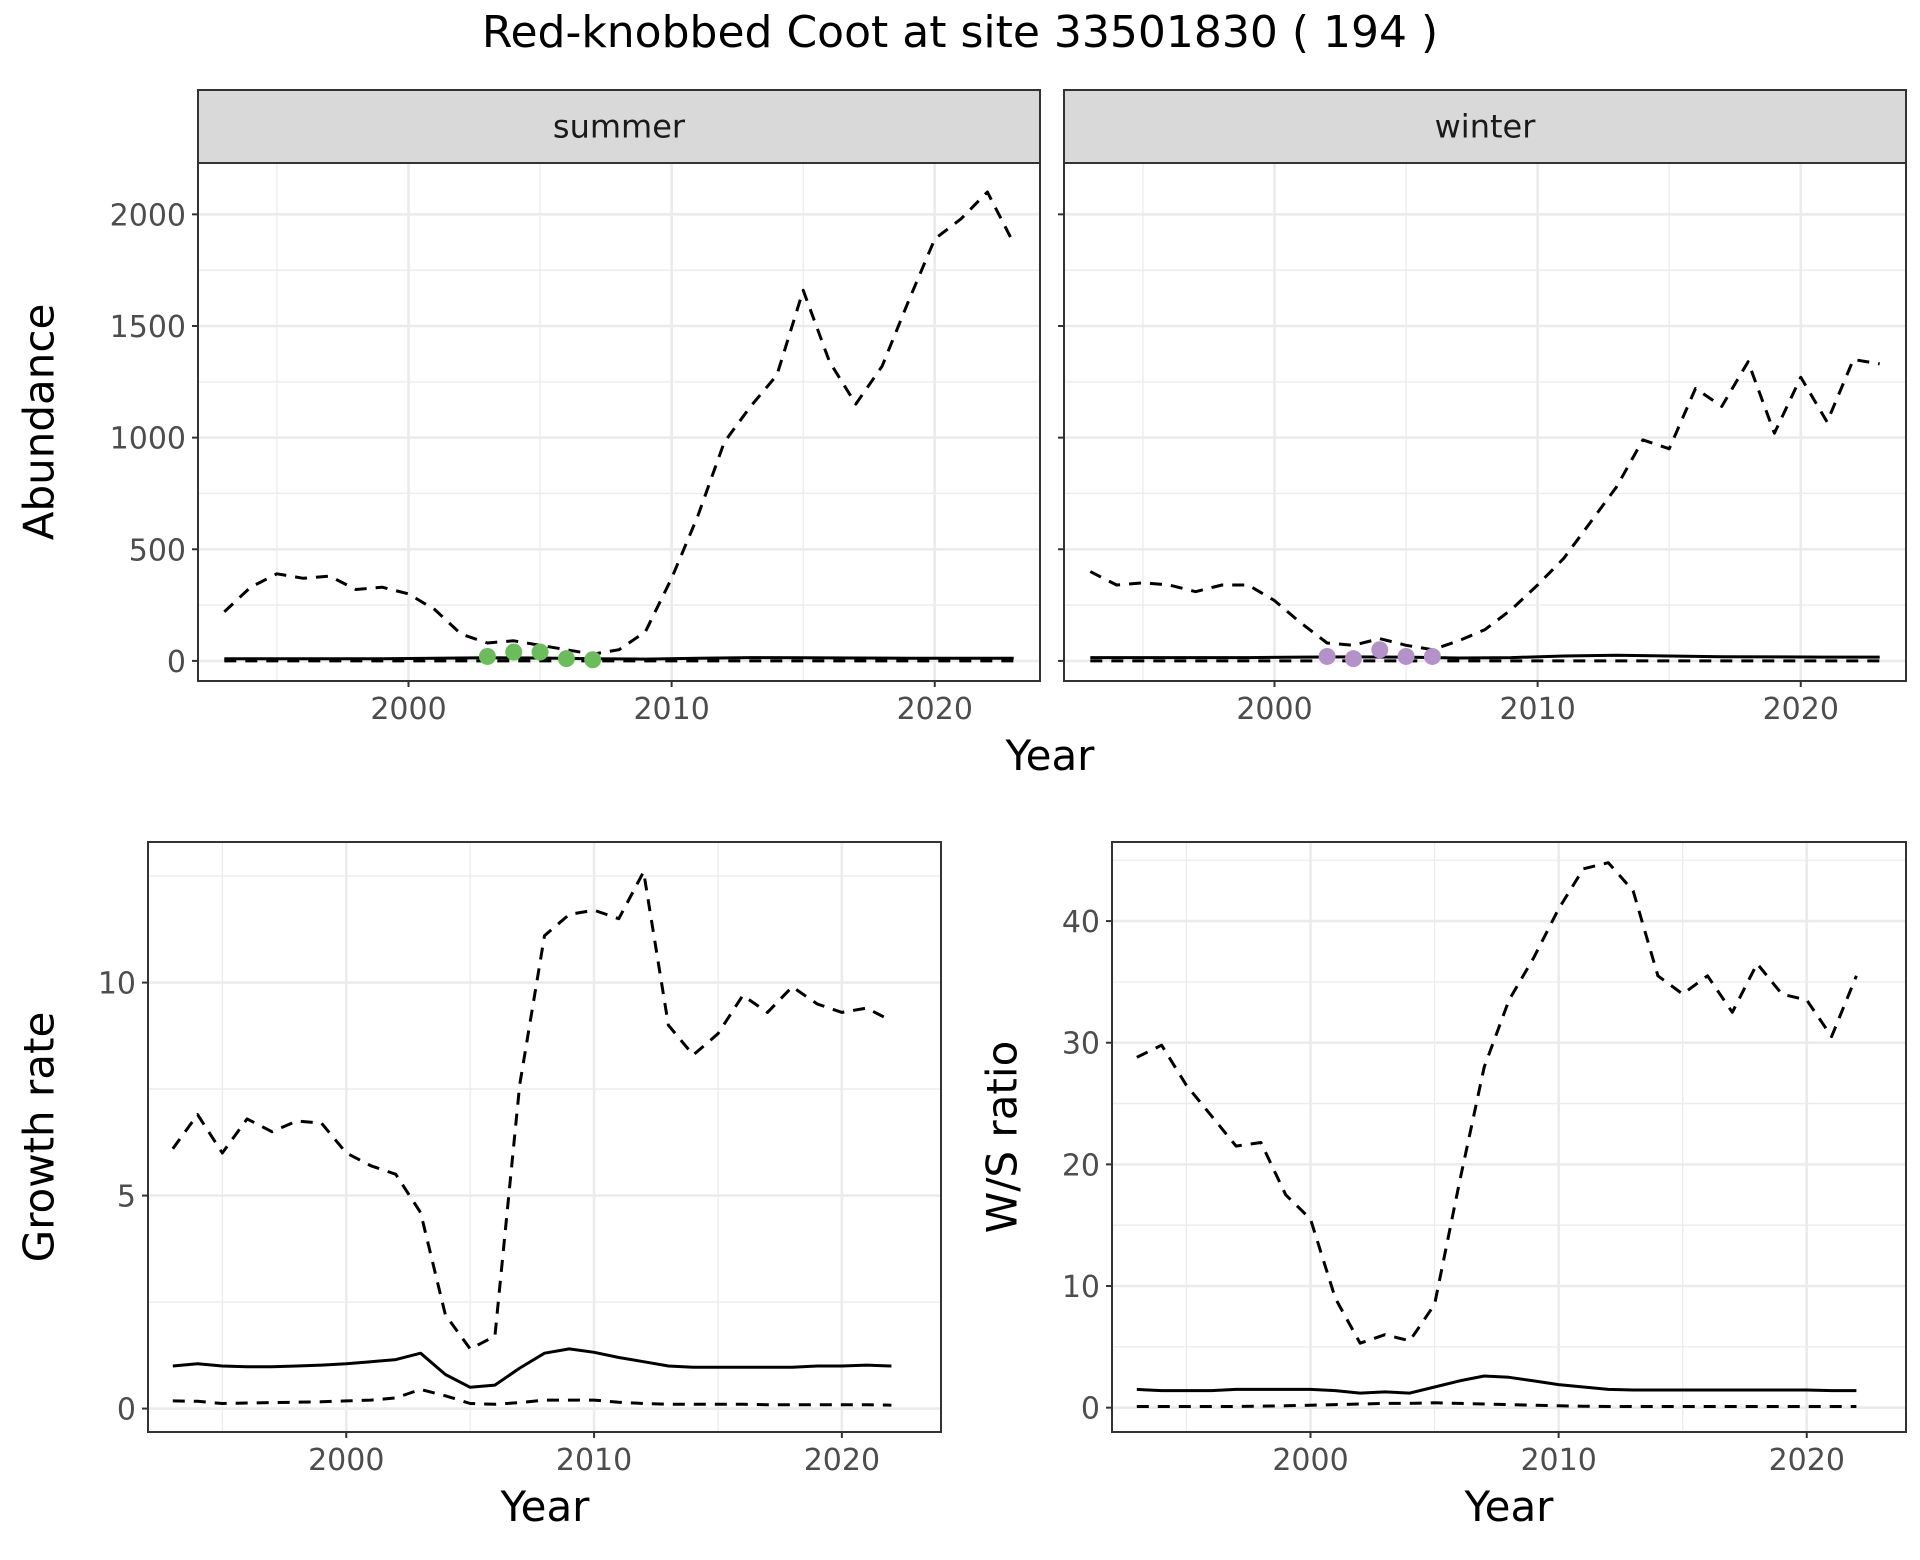  I want to click on facet-label: winter, so click(1486, 127).